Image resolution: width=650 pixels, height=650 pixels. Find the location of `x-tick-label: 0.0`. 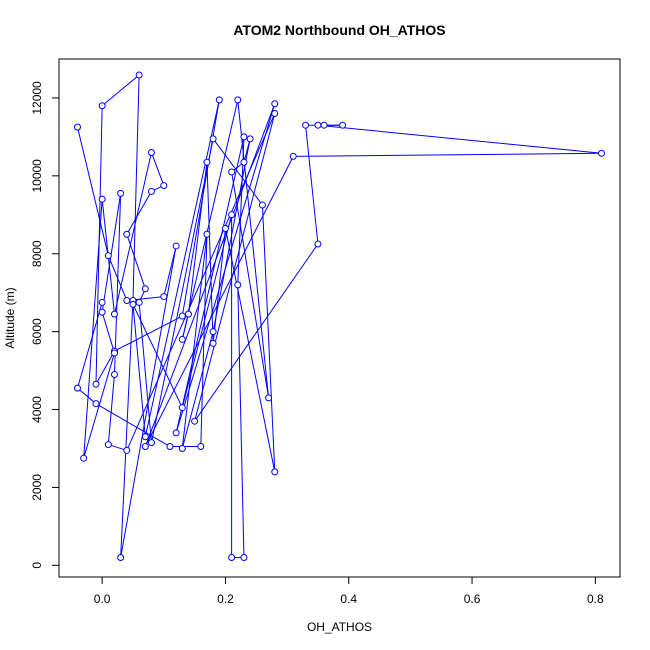

x-tick-label: 0.0 is located at coordinates (102, 599).